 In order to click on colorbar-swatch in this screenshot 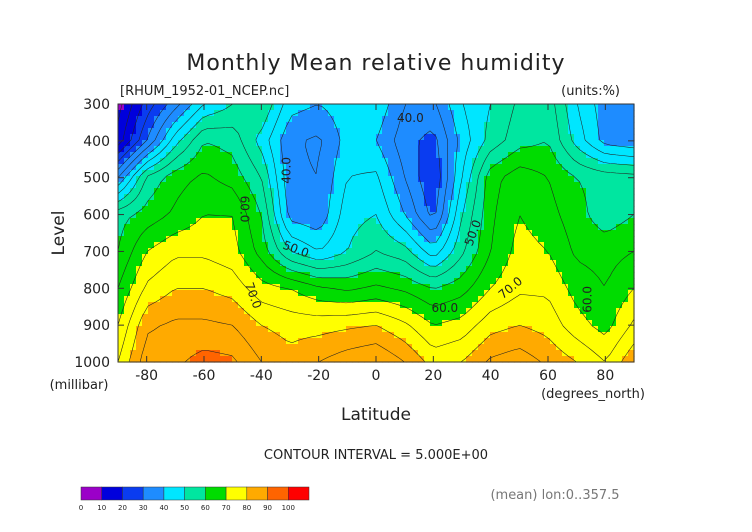, I will do `click(91, 493)`.